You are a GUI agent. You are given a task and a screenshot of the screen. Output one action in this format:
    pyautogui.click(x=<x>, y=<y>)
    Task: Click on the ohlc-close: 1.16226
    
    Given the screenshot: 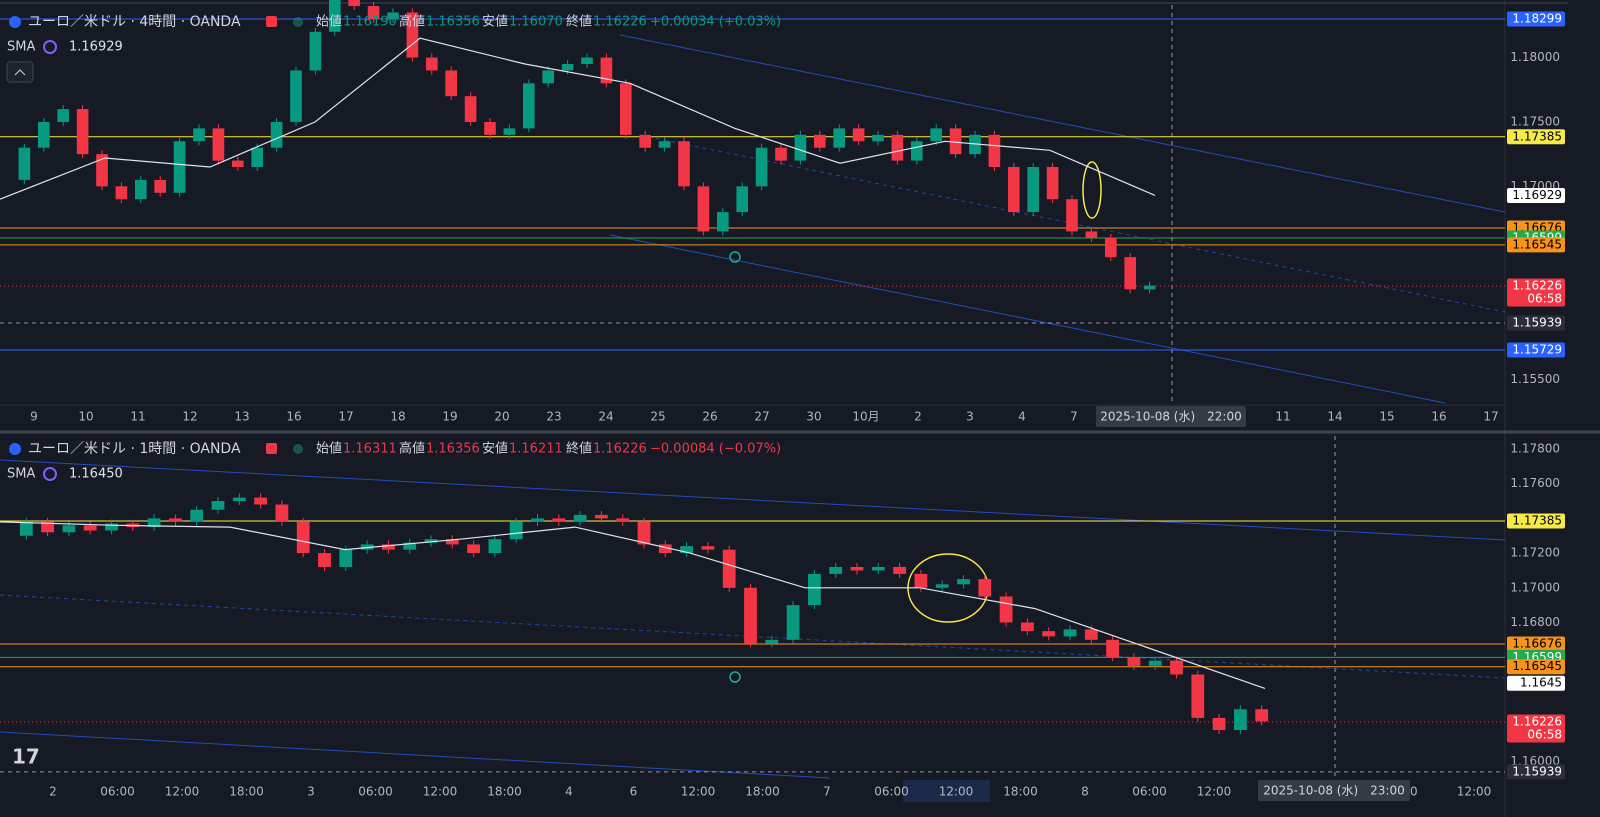 What is the action you would take?
    pyautogui.click(x=620, y=22)
    